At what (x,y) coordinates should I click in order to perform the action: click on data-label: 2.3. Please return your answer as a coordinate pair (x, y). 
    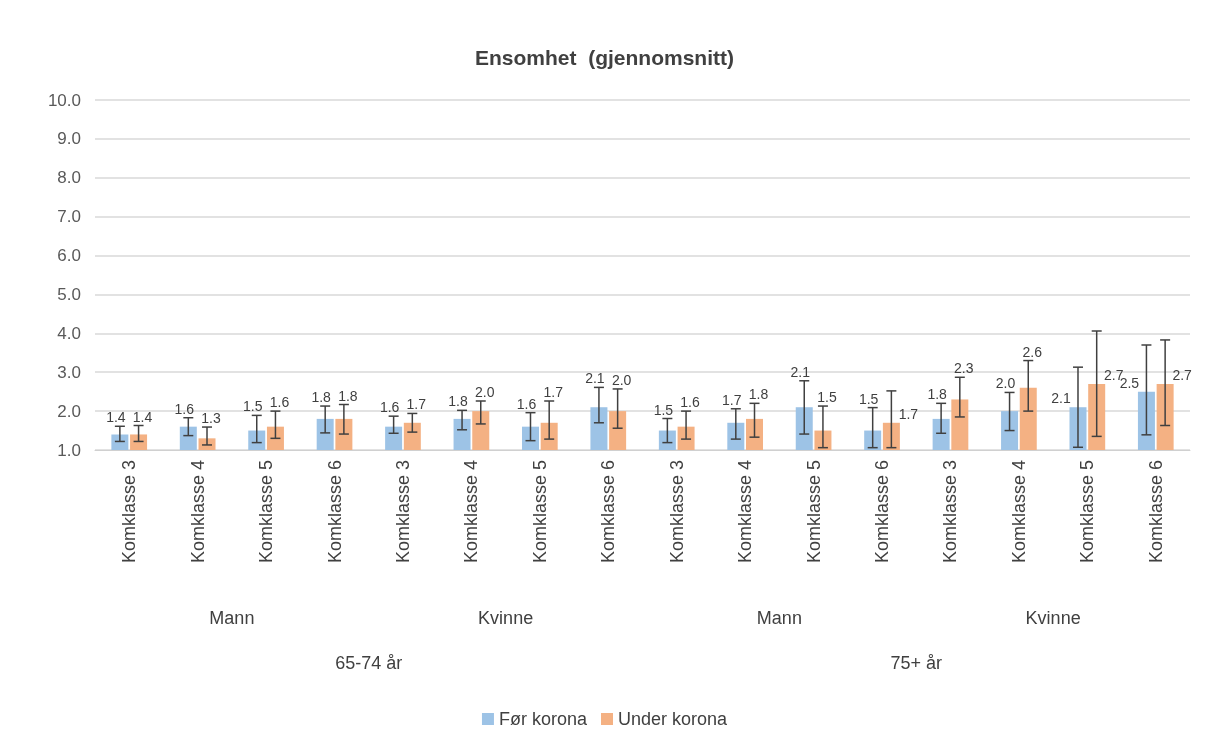
    Looking at the image, I should click on (964, 368).